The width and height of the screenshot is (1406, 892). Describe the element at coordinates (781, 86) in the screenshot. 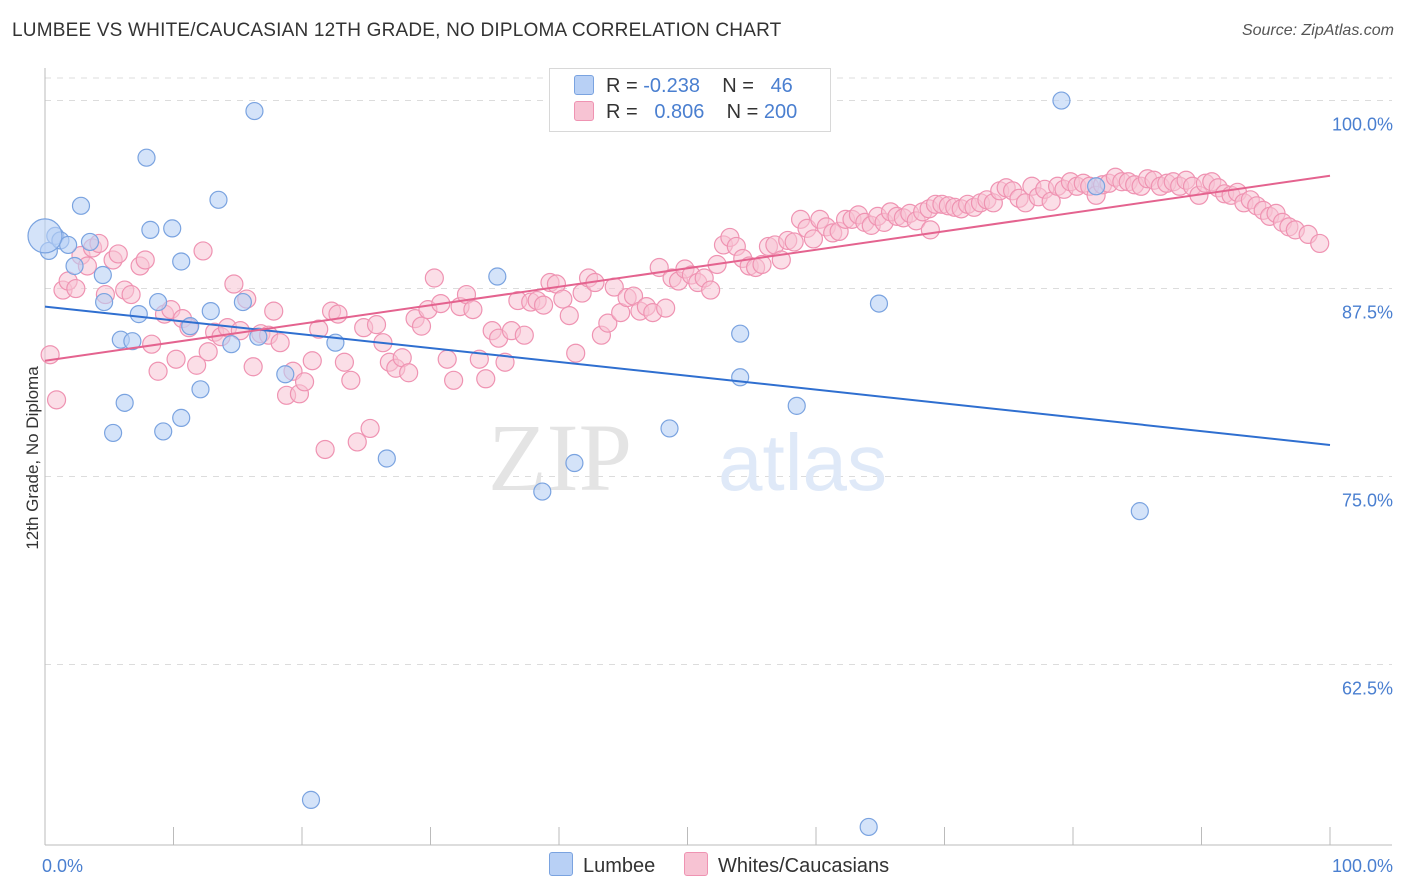

I see `legend-n-value-lumbee: 46` at that location.